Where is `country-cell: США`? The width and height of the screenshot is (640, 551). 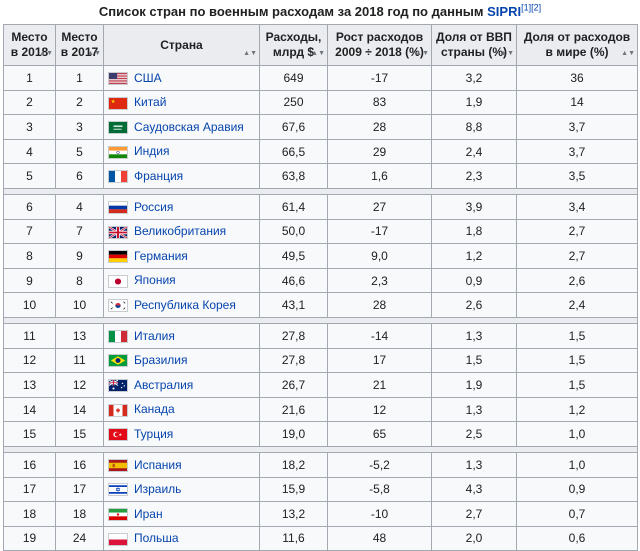
country-cell: США is located at coordinates (181, 78).